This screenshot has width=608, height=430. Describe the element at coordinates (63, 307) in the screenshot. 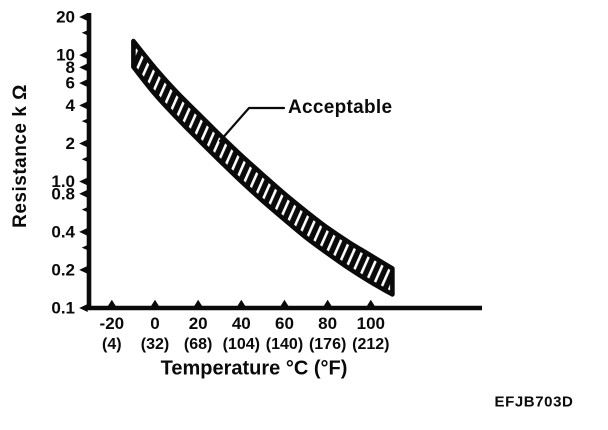

I see `y-tick-label: 0.1` at that location.